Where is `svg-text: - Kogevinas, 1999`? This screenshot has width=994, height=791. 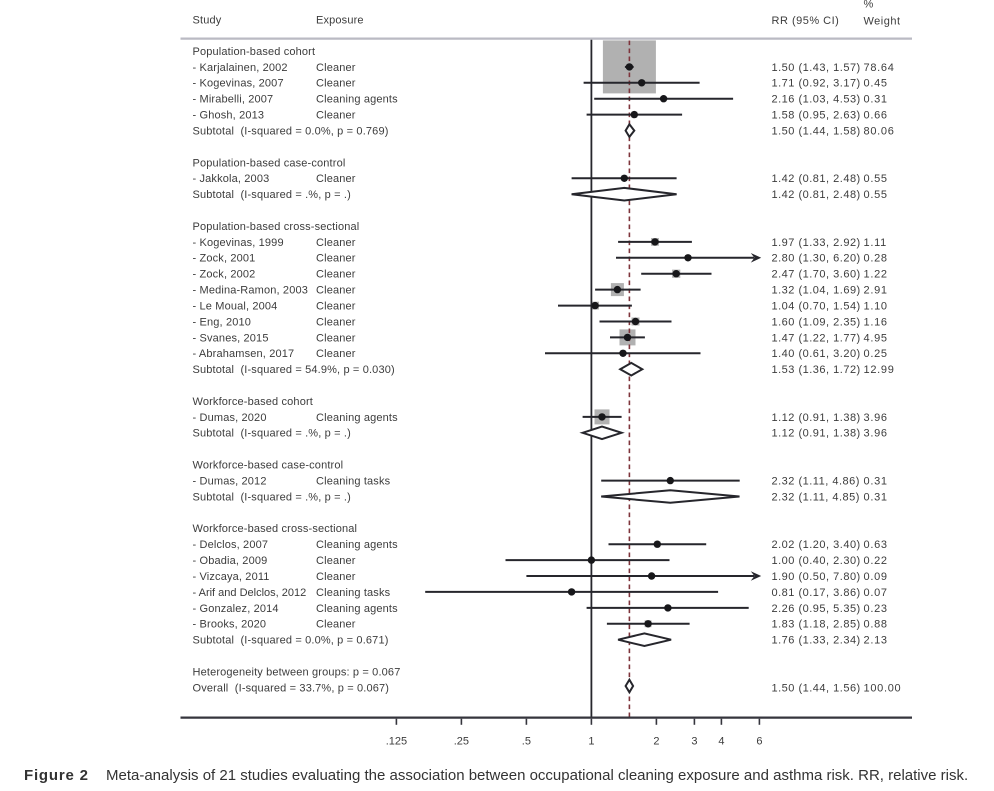
svg-text: - Kogevinas, 1999 is located at coordinates (238, 243).